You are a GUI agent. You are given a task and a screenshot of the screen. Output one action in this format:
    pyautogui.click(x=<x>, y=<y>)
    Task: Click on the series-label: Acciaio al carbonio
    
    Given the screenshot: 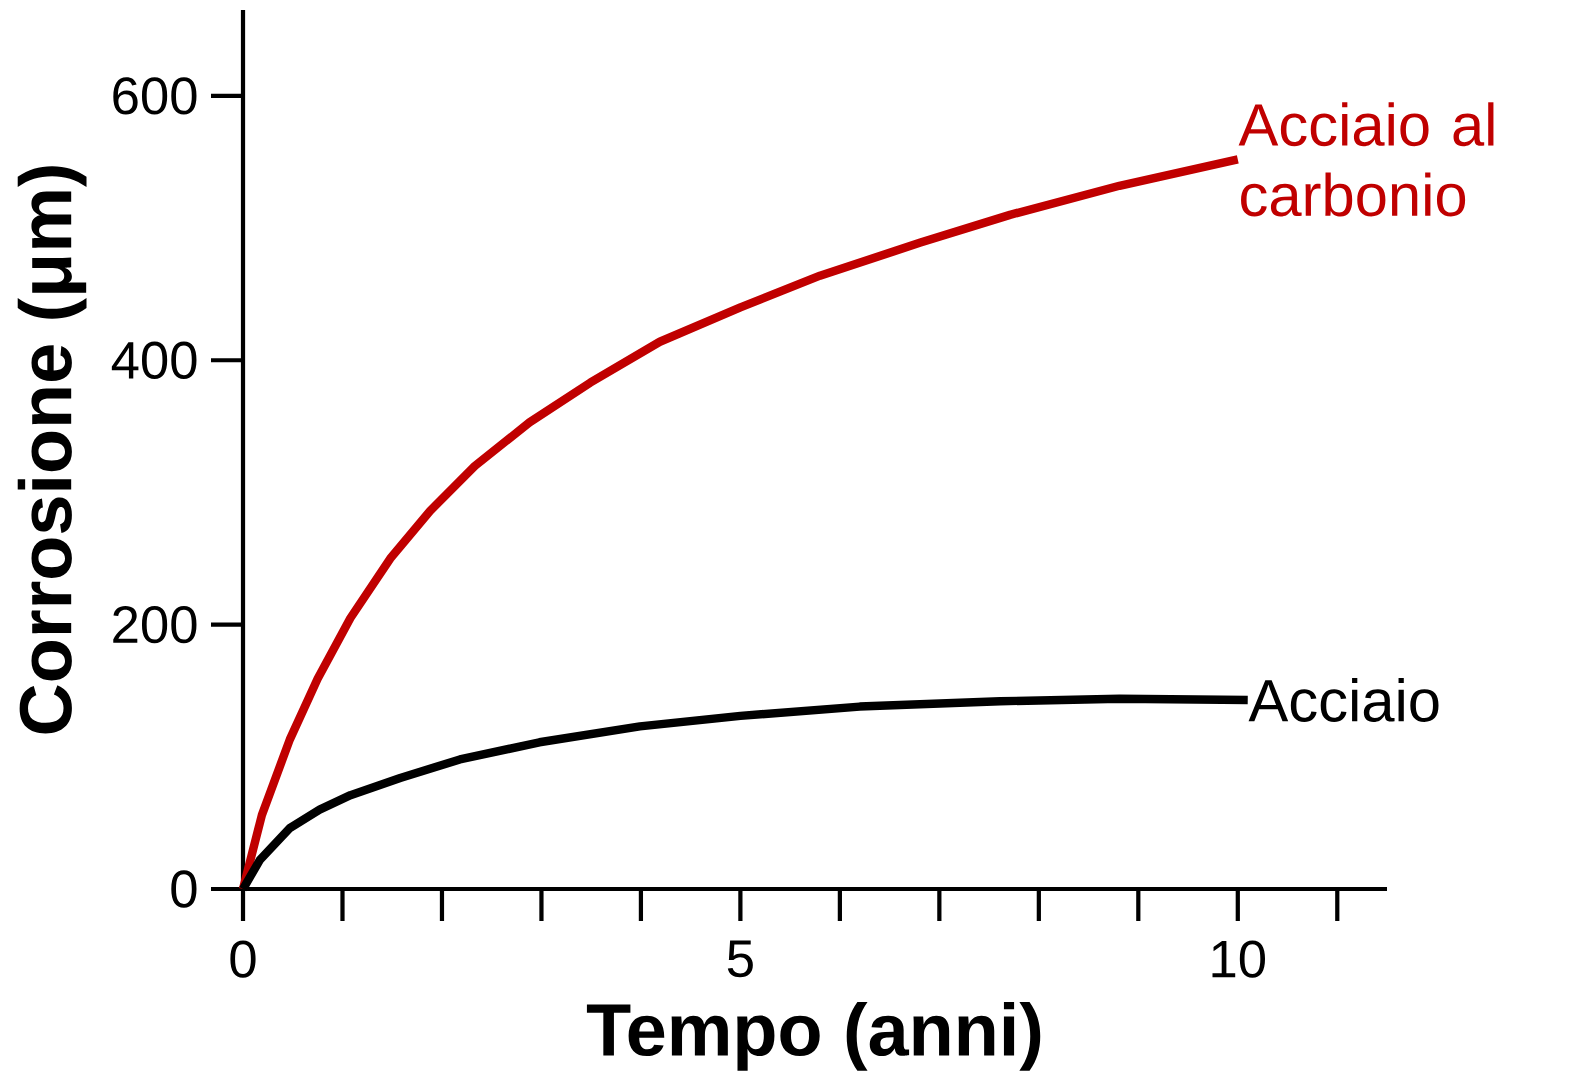 What is the action you would take?
    pyautogui.click(x=1366, y=159)
    